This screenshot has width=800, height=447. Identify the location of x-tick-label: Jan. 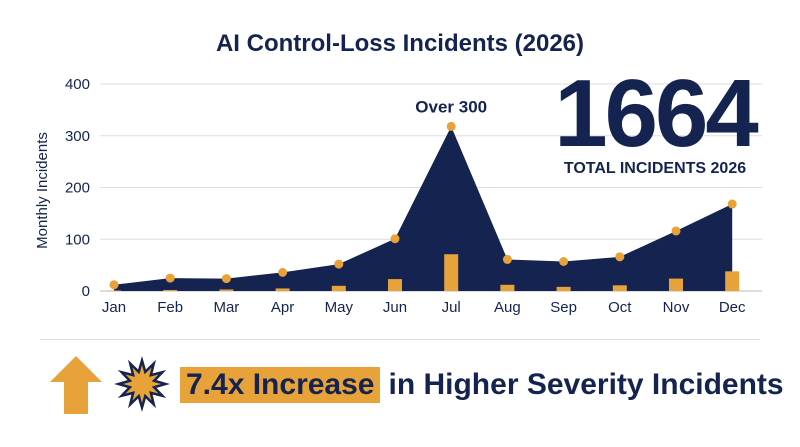
(114, 307).